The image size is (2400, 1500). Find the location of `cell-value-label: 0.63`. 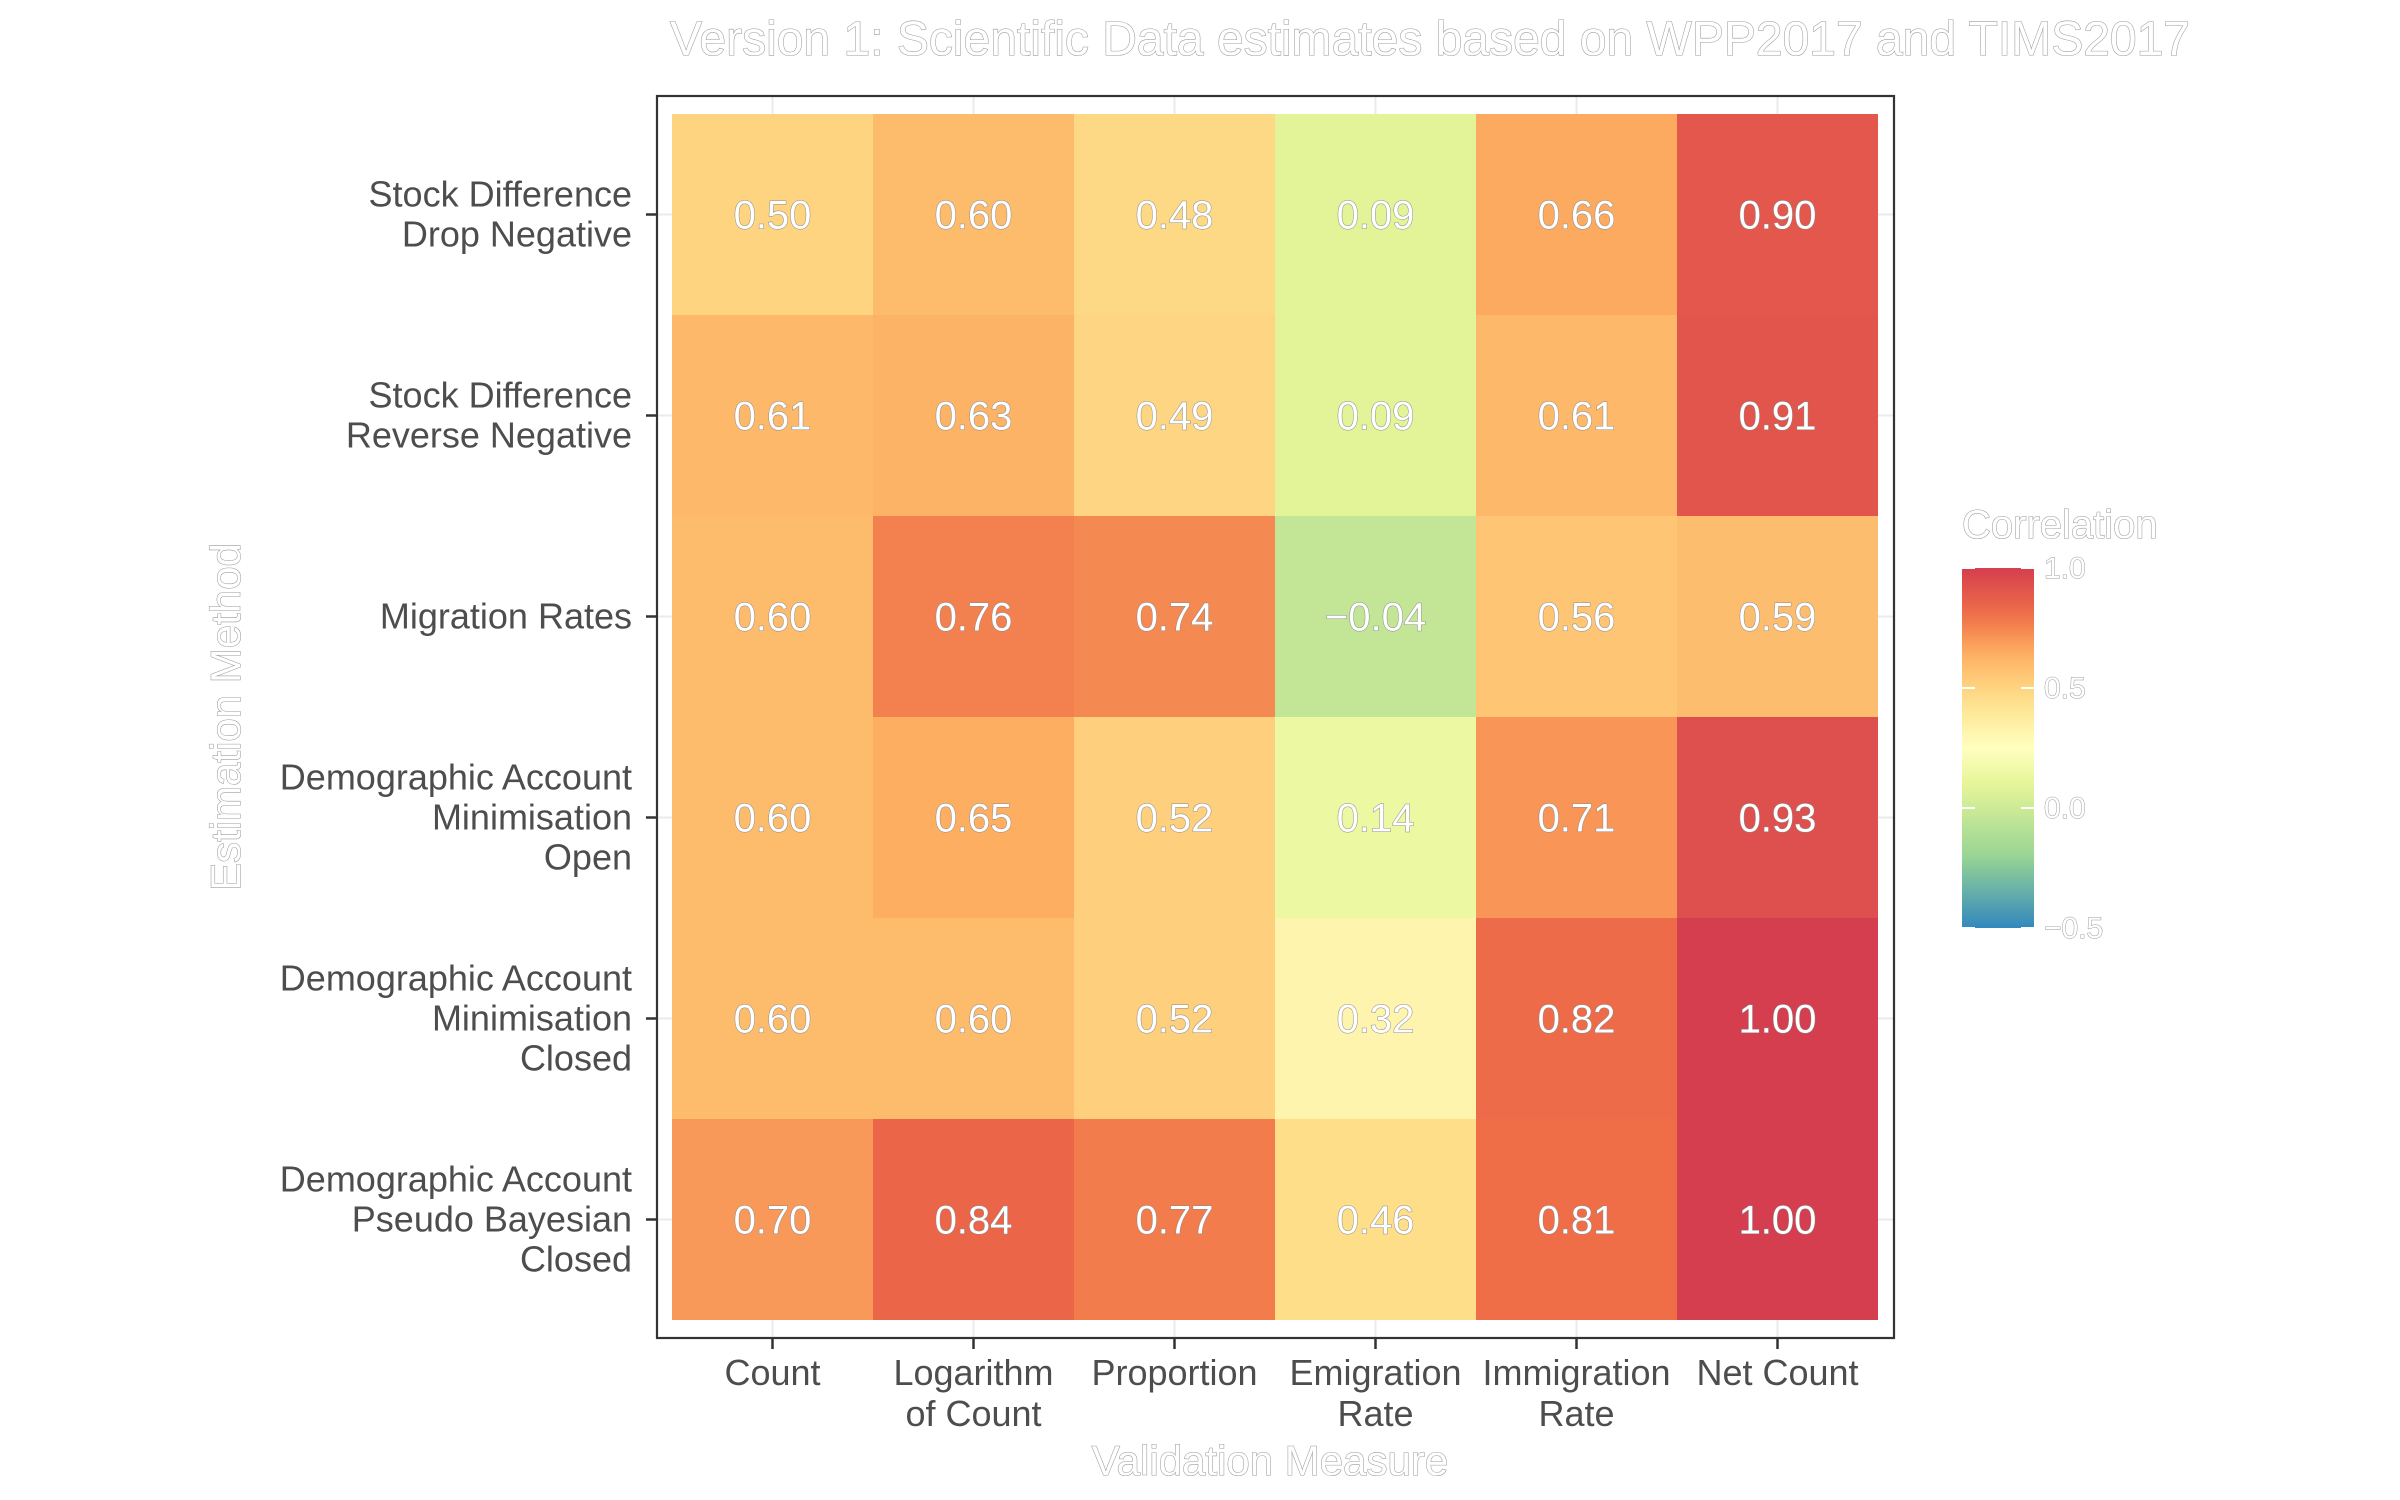

cell-value-label: 0.63 is located at coordinates (974, 417).